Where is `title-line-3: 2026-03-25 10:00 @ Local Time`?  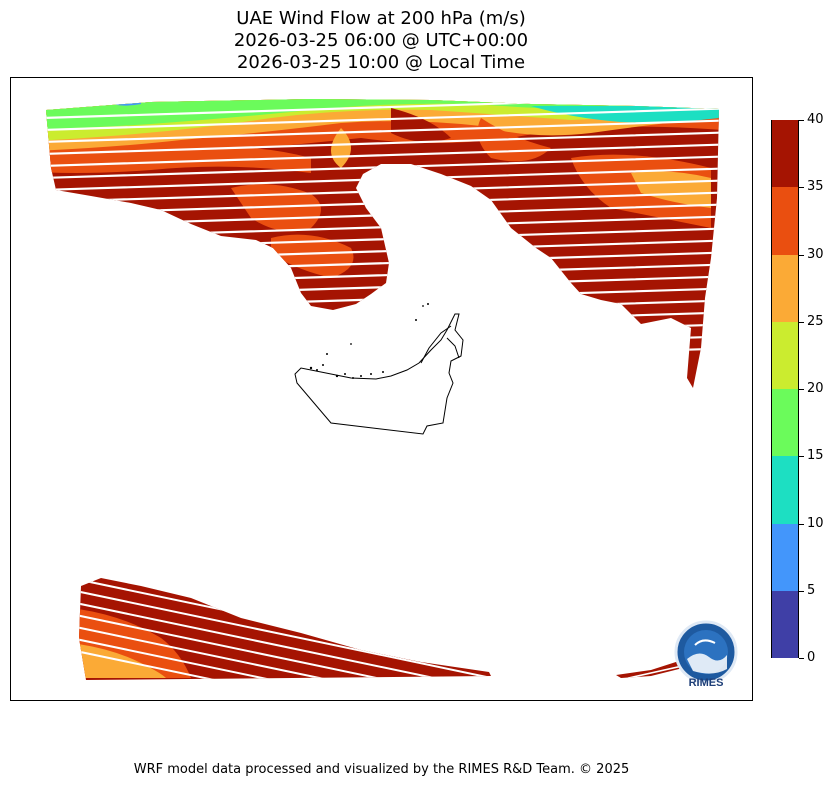 title-line-3: 2026-03-25 10:00 @ Local Time is located at coordinates (381, 62).